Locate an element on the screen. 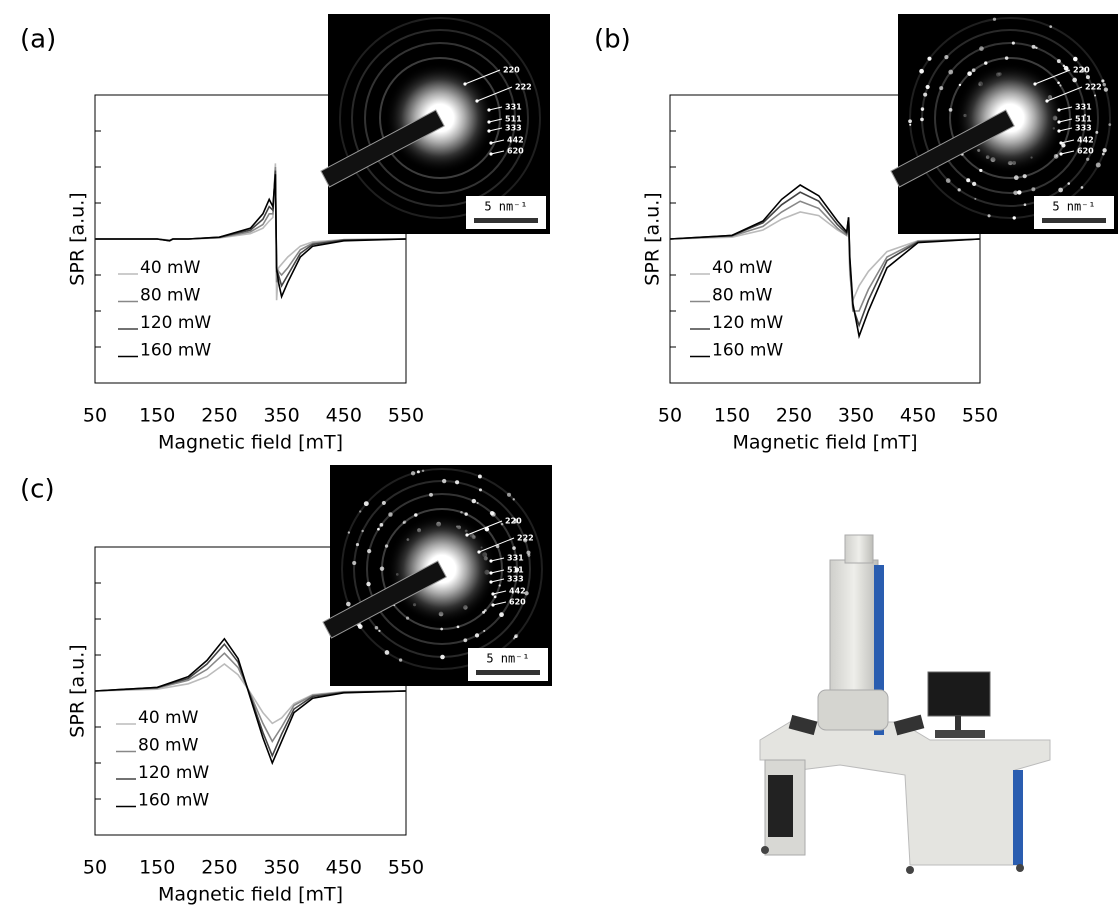 Image resolution: width=1120 pixels, height=912 pixels. inset-label: 222 is located at coordinates (523, 87).